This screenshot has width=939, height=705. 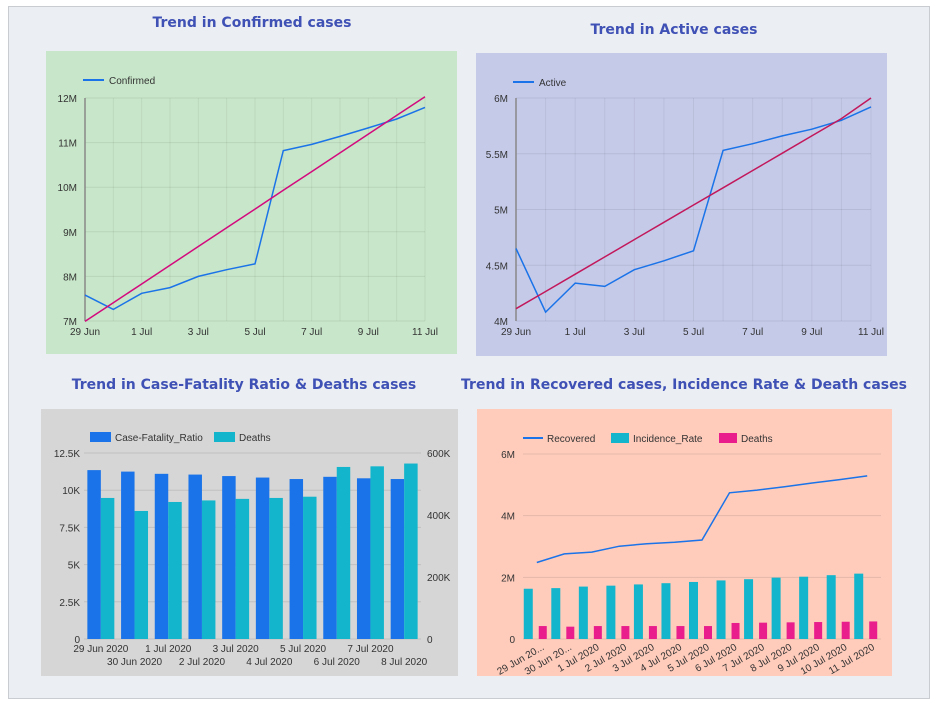 What do you see at coordinates (370, 649) in the screenshot?
I see `x-tick-label: 7 Jul 2020` at bounding box center [370, 649].